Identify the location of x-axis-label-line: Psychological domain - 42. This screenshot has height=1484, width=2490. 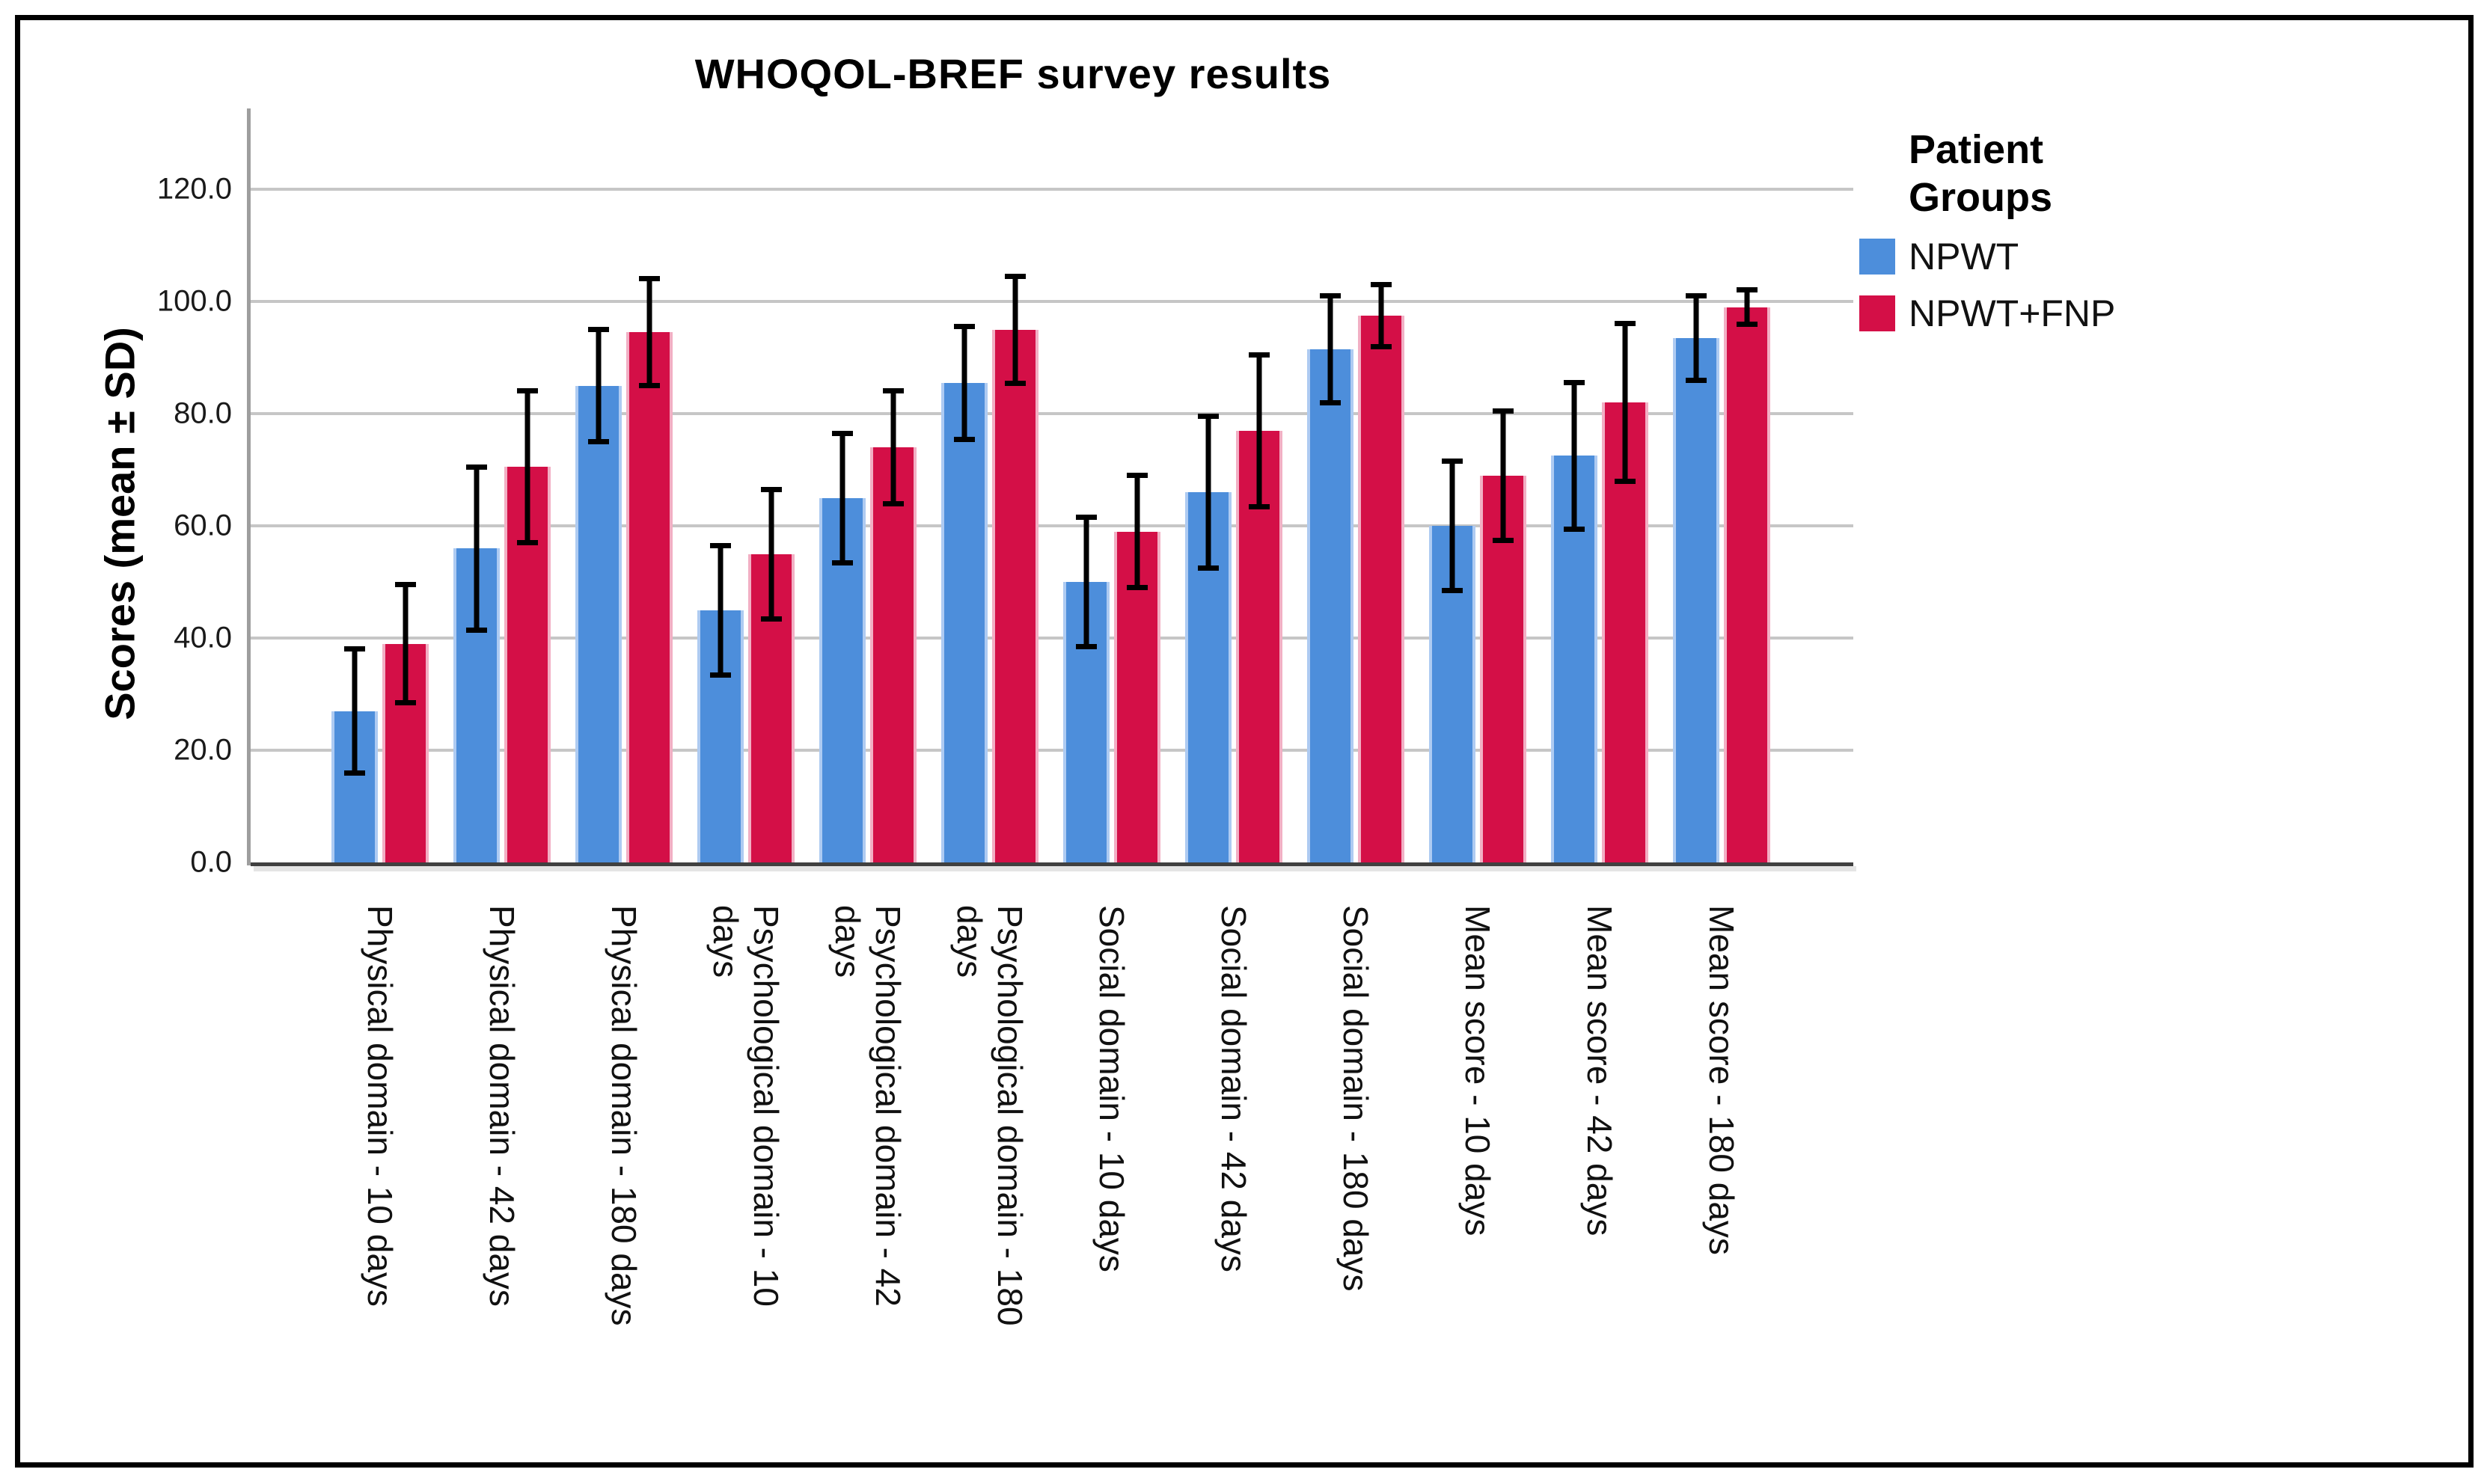
(889, 1106).